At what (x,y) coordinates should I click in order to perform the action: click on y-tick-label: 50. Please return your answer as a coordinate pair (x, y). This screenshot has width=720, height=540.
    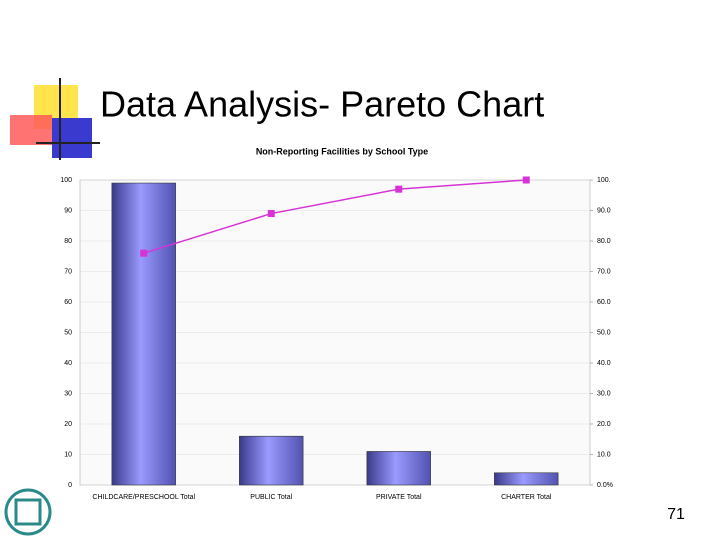
    Looking at the image, I should click on (68, 332).